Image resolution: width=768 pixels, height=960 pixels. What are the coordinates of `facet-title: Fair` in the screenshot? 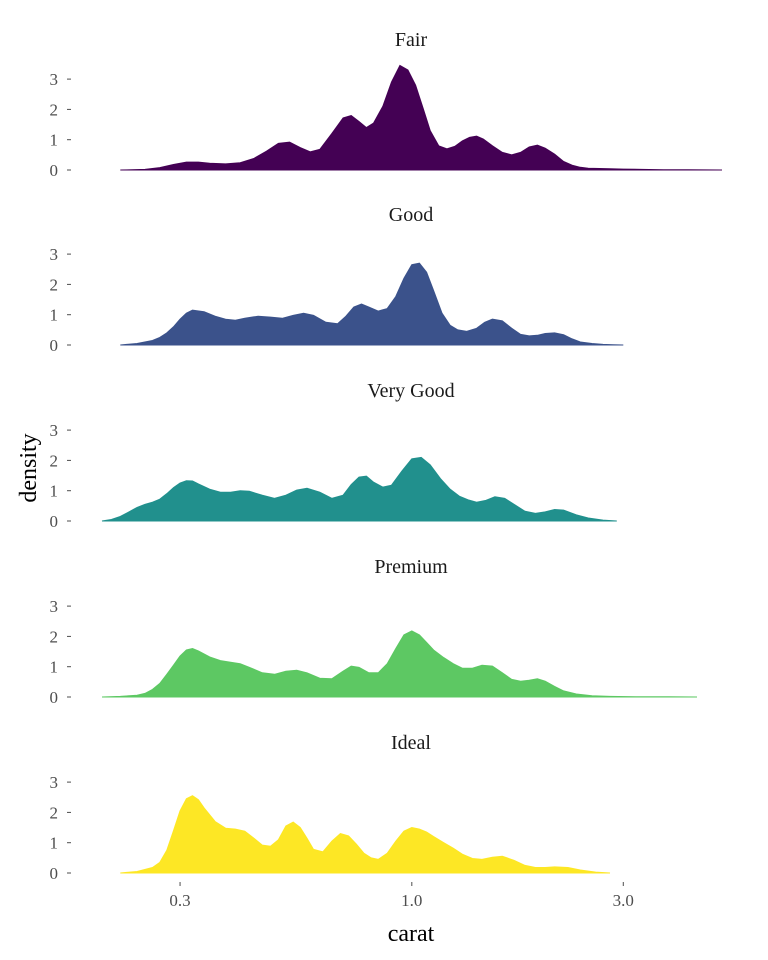 It's located at (411, 40).